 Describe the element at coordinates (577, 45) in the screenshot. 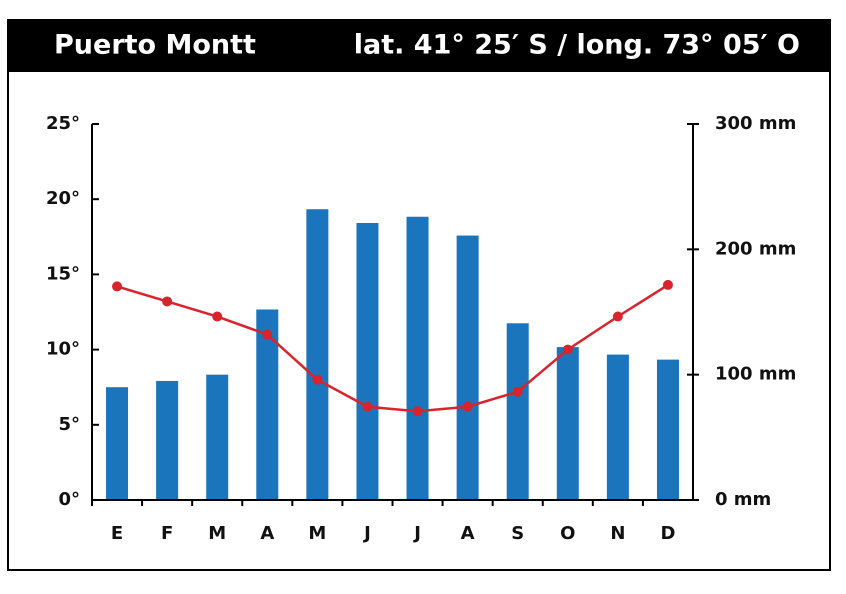

I see `chart-subtitle: lat. 41° 25′ S / long. 73° 05′ O` at that location.